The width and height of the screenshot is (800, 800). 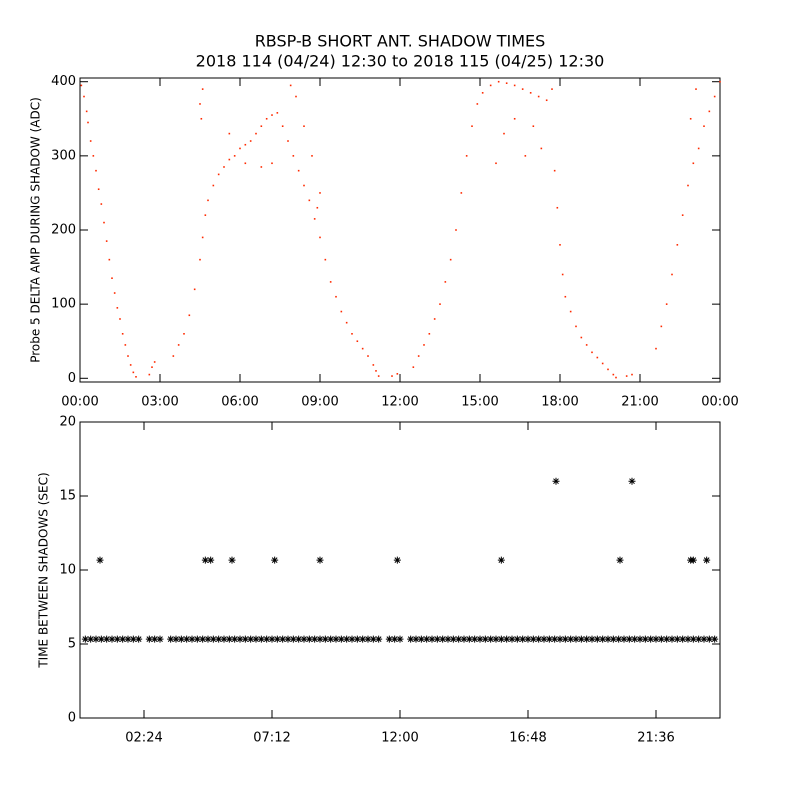 What do you see at coordinates (559, 402) in the screenshot?
I see `x-tick-label: 18:00` at bounding box center [559, 402].